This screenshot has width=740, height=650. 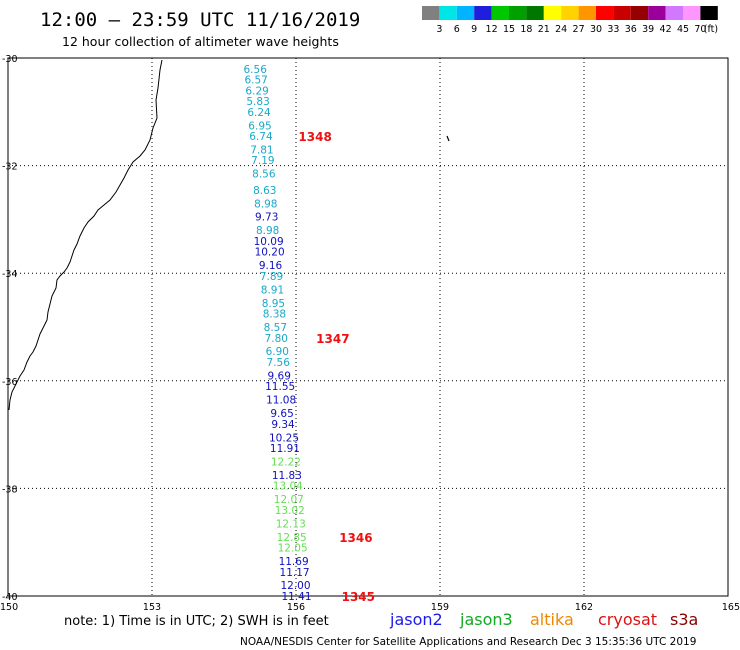 I want to click on lat-tick-label: -40, so click(x=10, y=597).